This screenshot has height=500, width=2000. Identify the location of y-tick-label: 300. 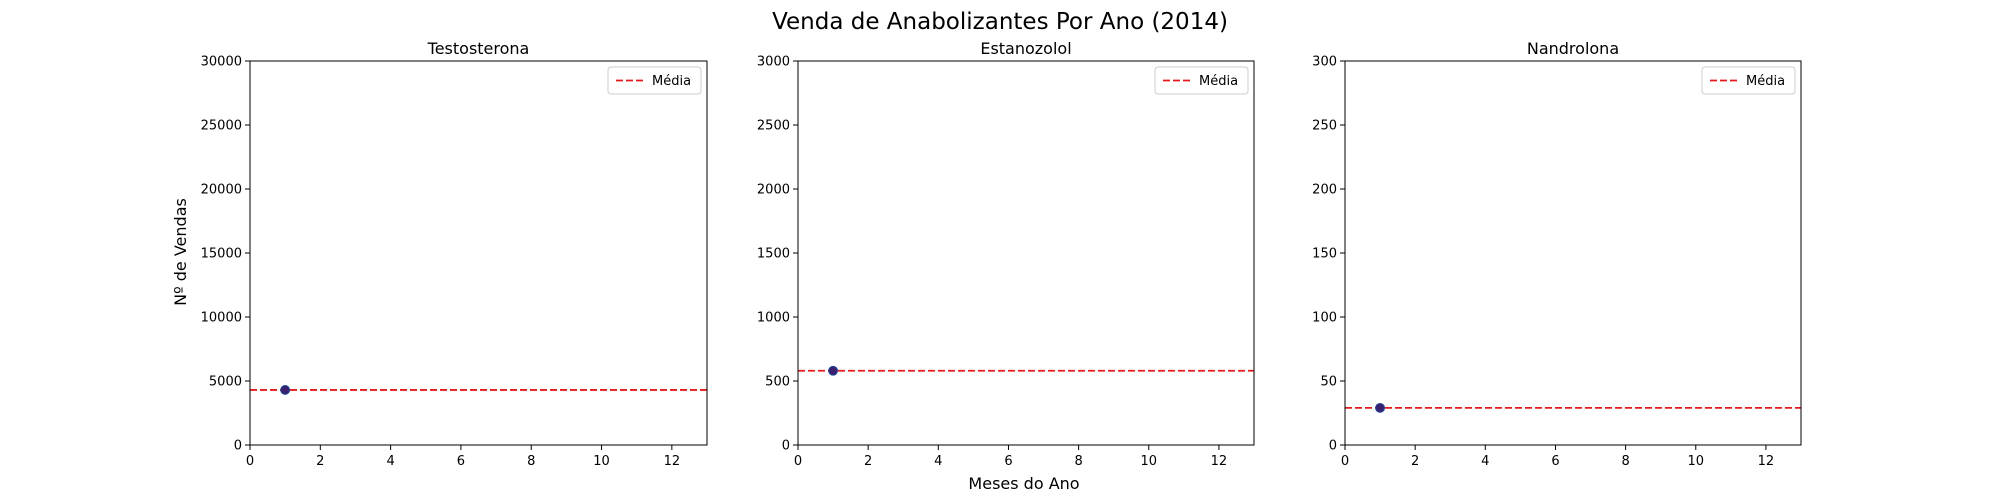
(1324, 62).